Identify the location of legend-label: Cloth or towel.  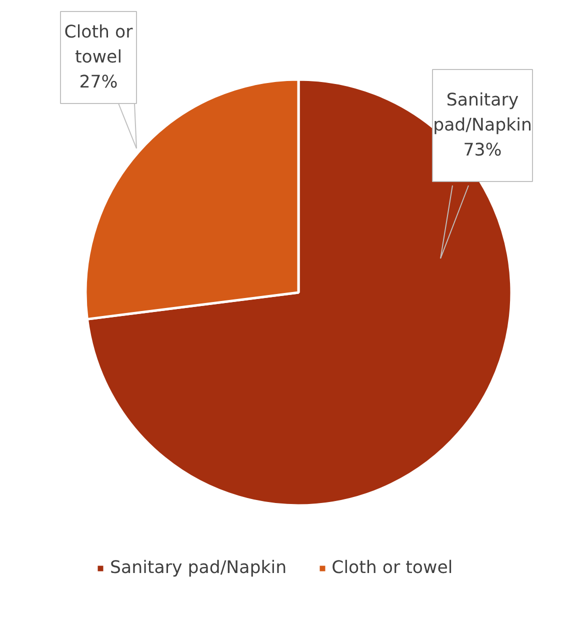
(392, 568).